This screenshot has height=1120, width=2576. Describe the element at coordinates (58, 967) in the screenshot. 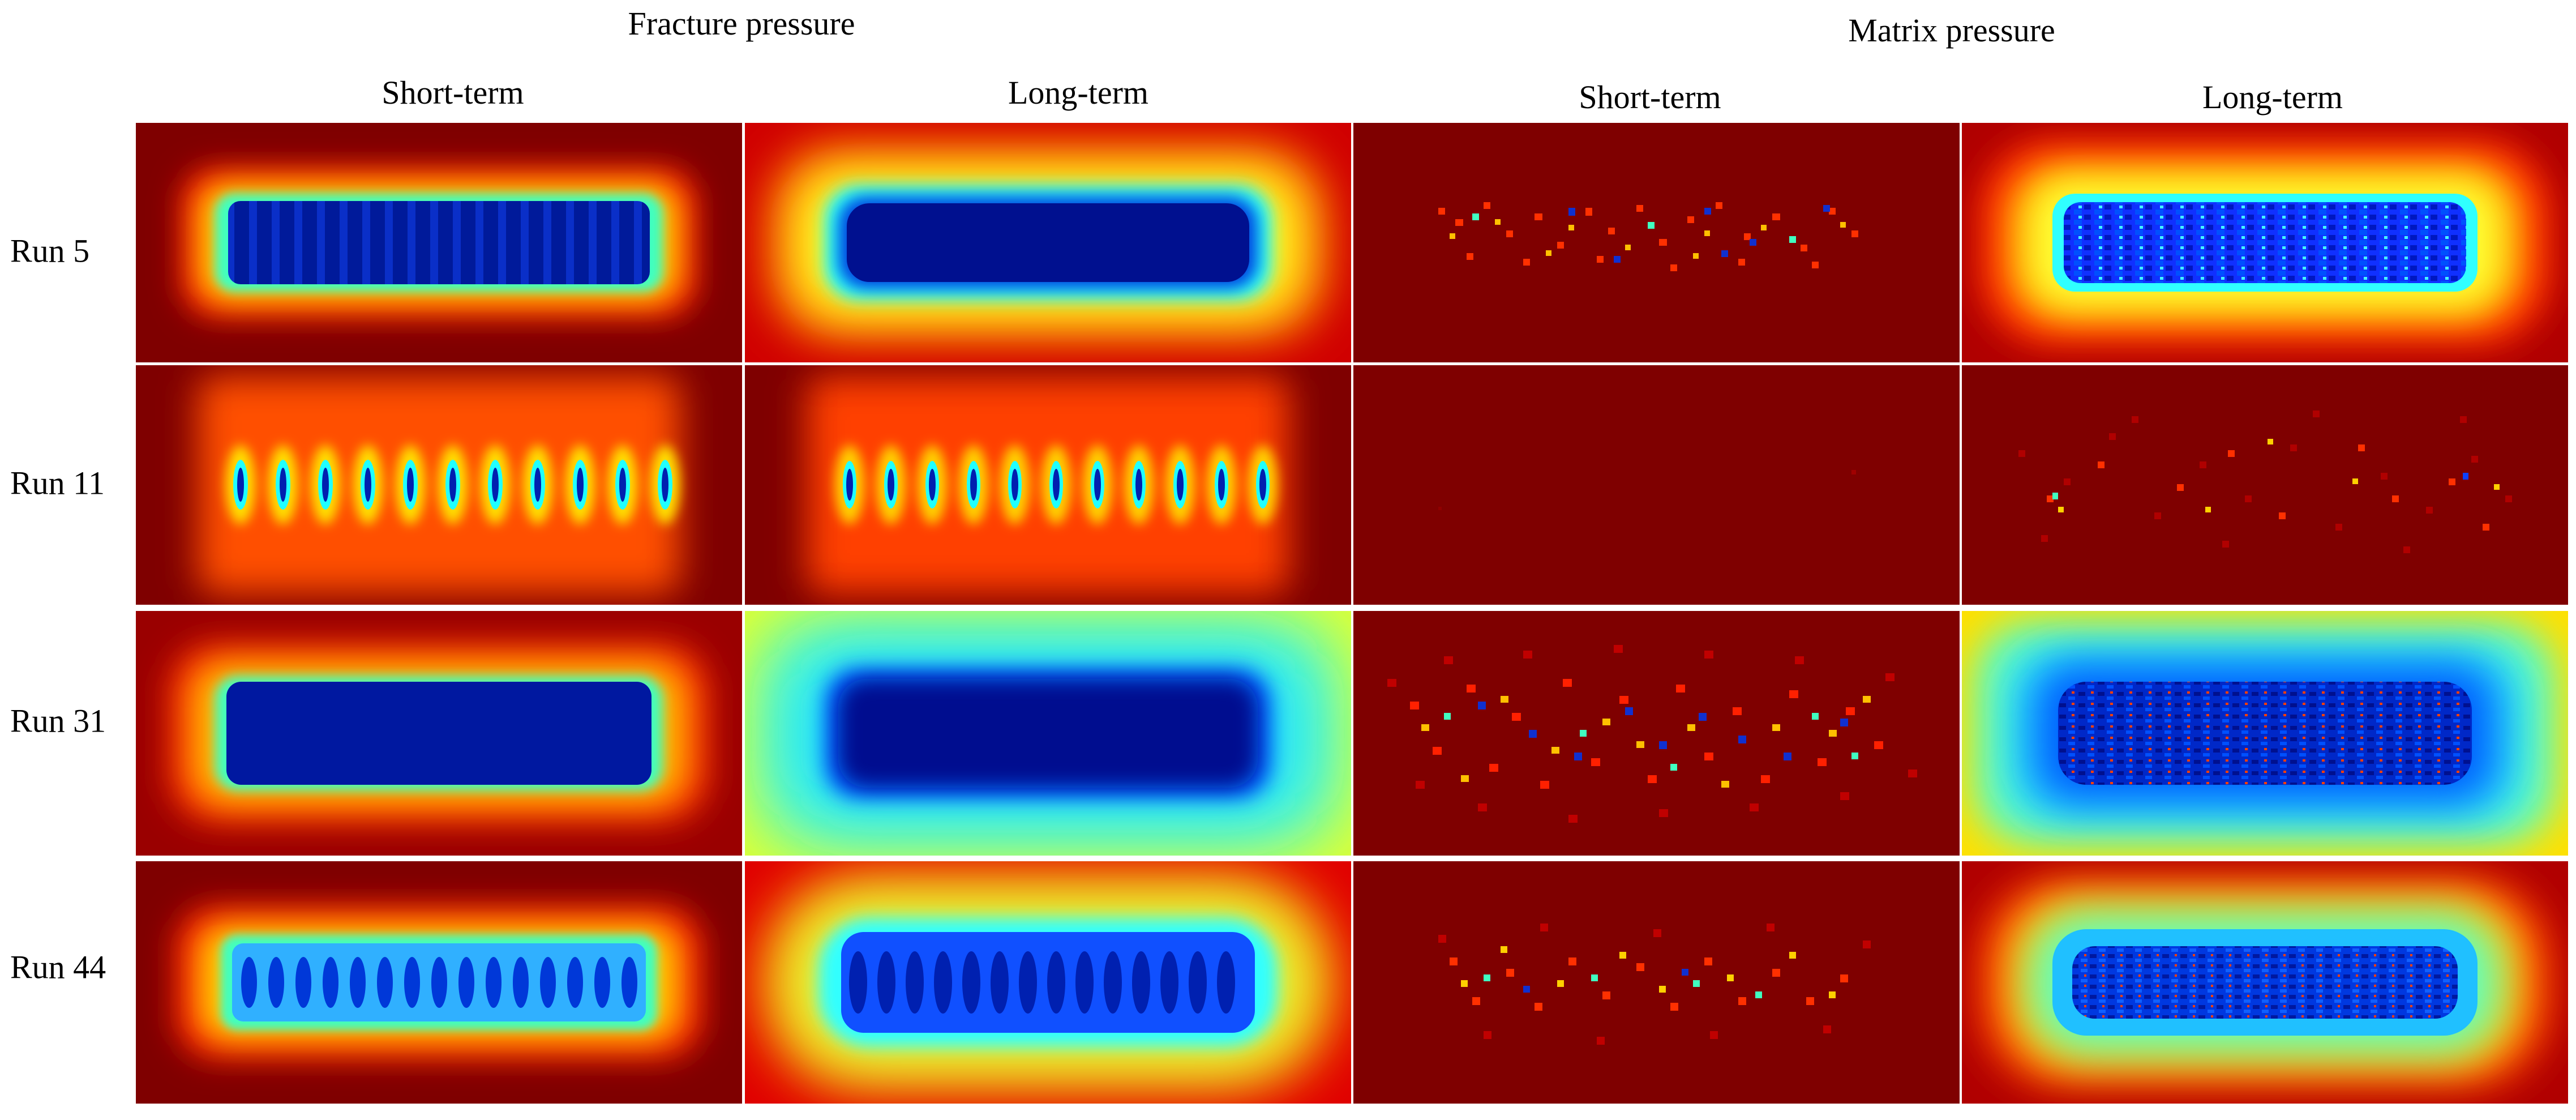

I see `row-label-run-44: Run 44` at that location.